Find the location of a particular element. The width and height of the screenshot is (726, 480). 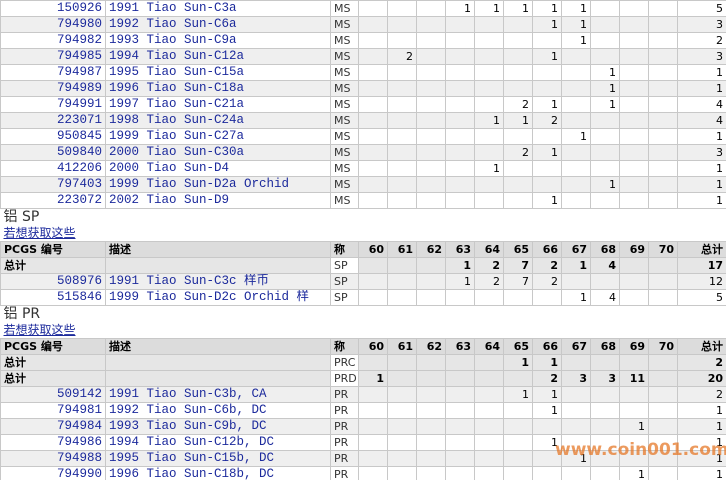

description: 1994 Tiao Sun-C12a is located at coordinates (218, 56).